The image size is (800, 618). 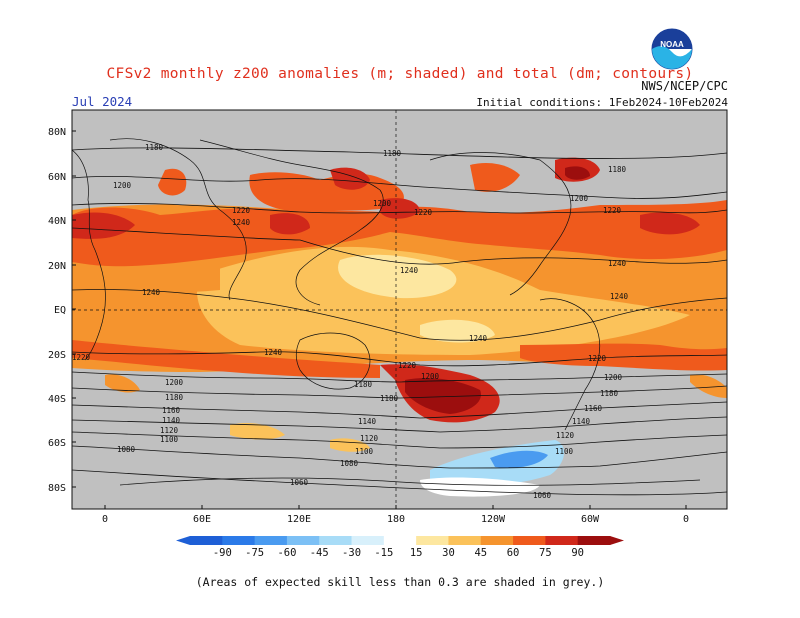 What do you see at coordinates (290, 224) in the screenshot?
I see `east-asia-peak` at bounding box center [290, 224].